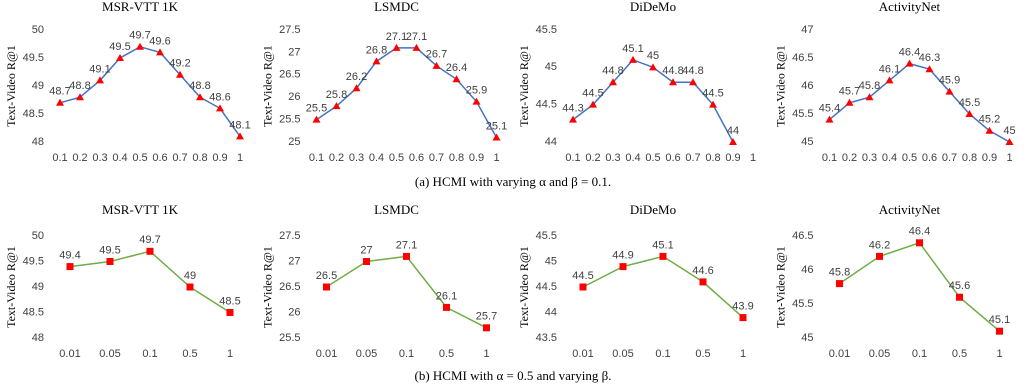 This screenshot has width=1026, height=389. Describe the element at coordinates (969, 103) in the screenshot. I see `data-label: 45.5` at that location.